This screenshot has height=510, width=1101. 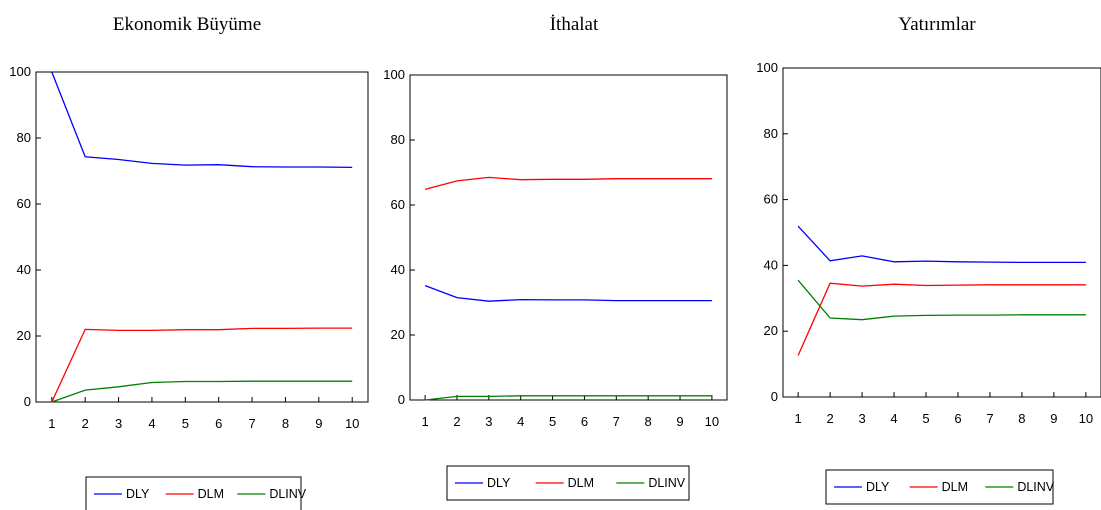 I want to click on chart-title: İthalat, so click(x=574, y=24).